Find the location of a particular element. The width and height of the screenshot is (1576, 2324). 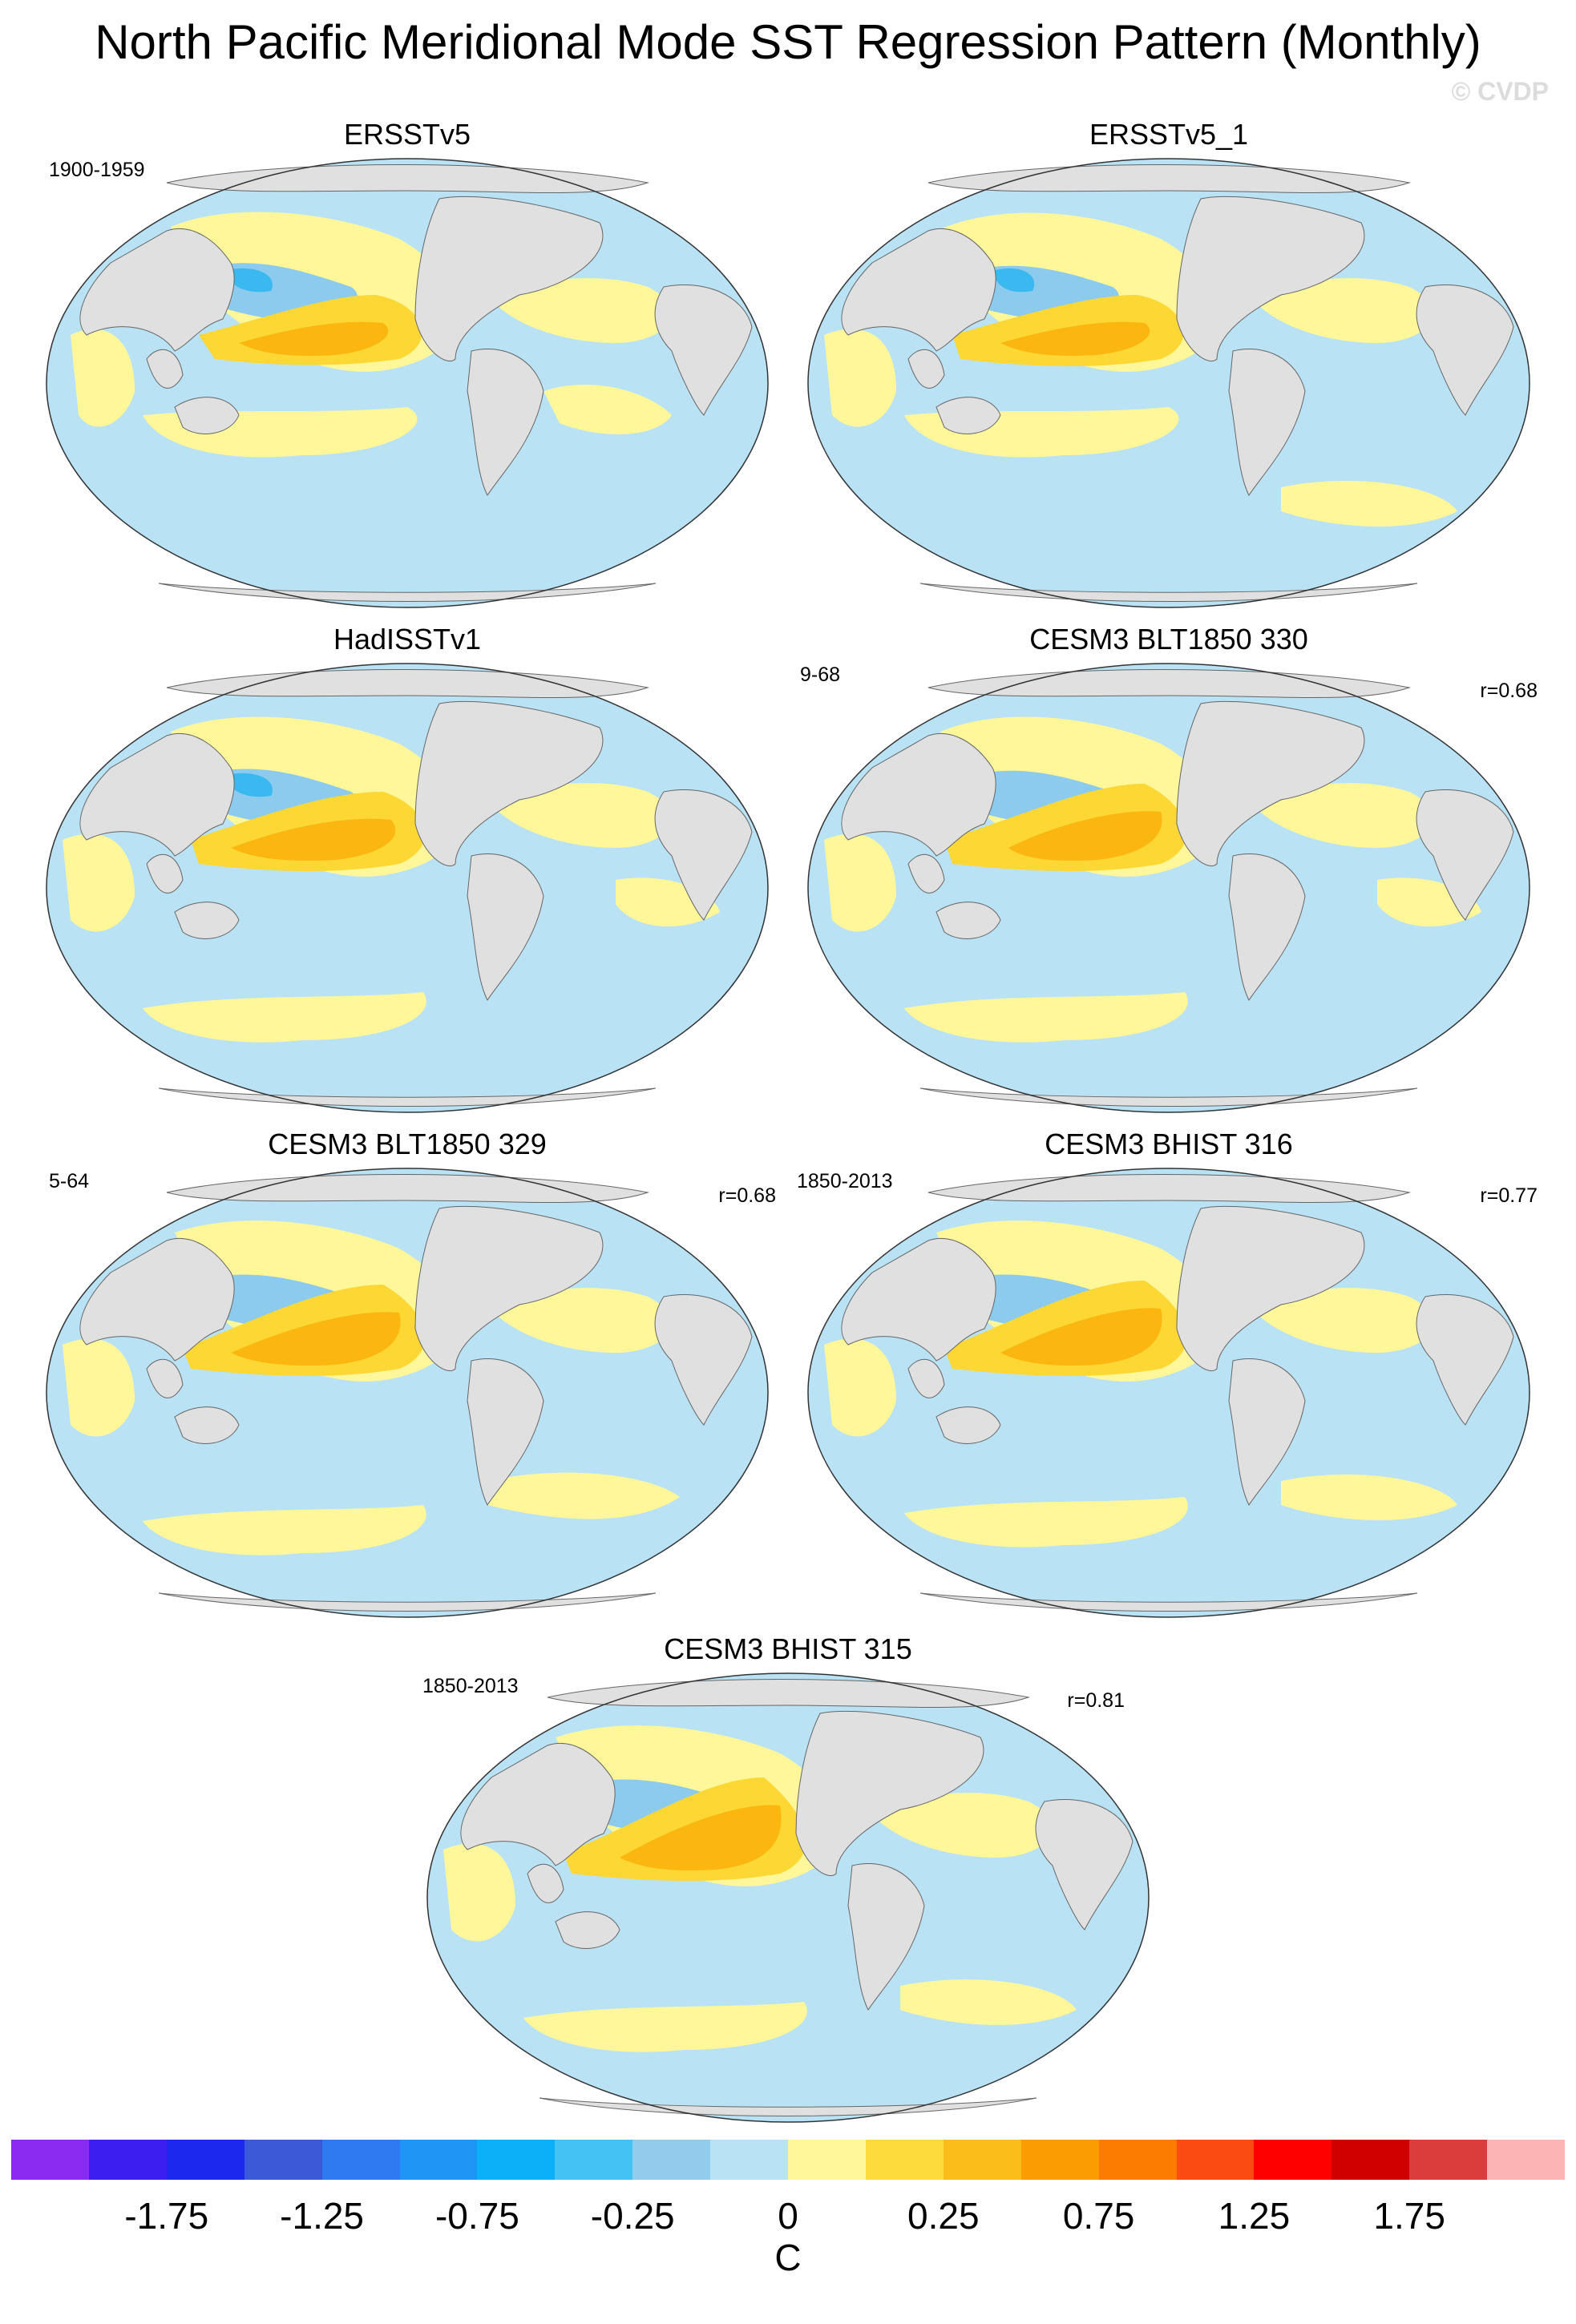

panel-title: ERSSTv5_1 is located at coordinates (1169, 134).